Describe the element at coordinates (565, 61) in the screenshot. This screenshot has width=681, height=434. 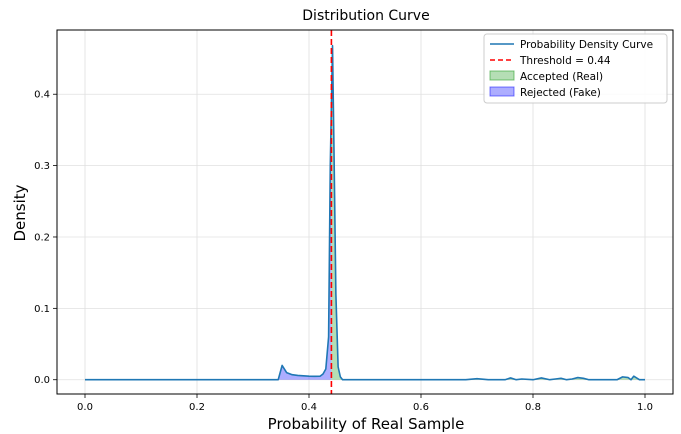
I see `legend-label-threshold: Threshold = 0.44` at that location.